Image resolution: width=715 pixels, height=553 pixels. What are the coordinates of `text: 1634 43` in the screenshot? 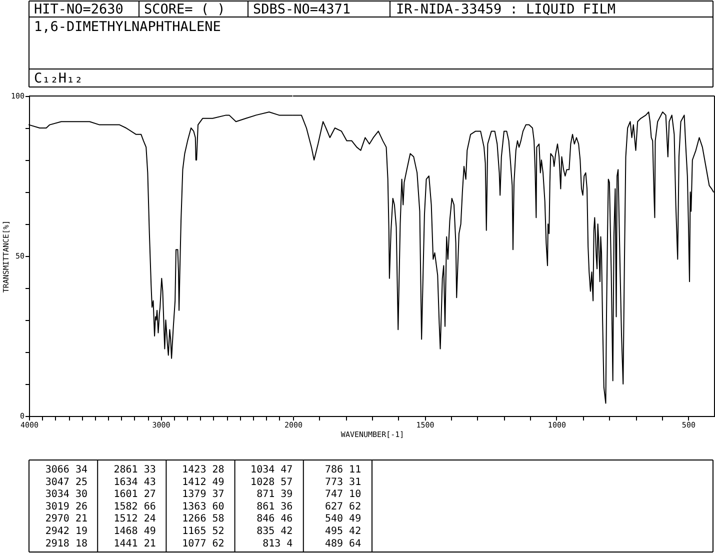 It's located at (135, 482).